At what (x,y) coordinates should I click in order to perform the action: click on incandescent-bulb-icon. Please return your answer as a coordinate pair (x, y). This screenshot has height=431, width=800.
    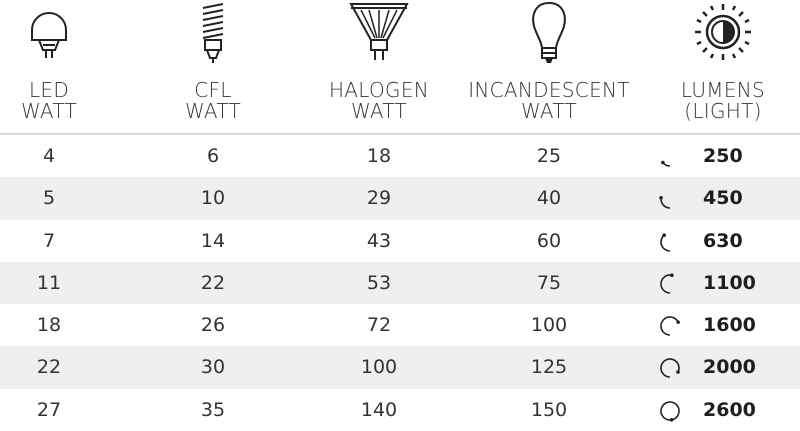
    Looking at the image, I should click on (549, 32).